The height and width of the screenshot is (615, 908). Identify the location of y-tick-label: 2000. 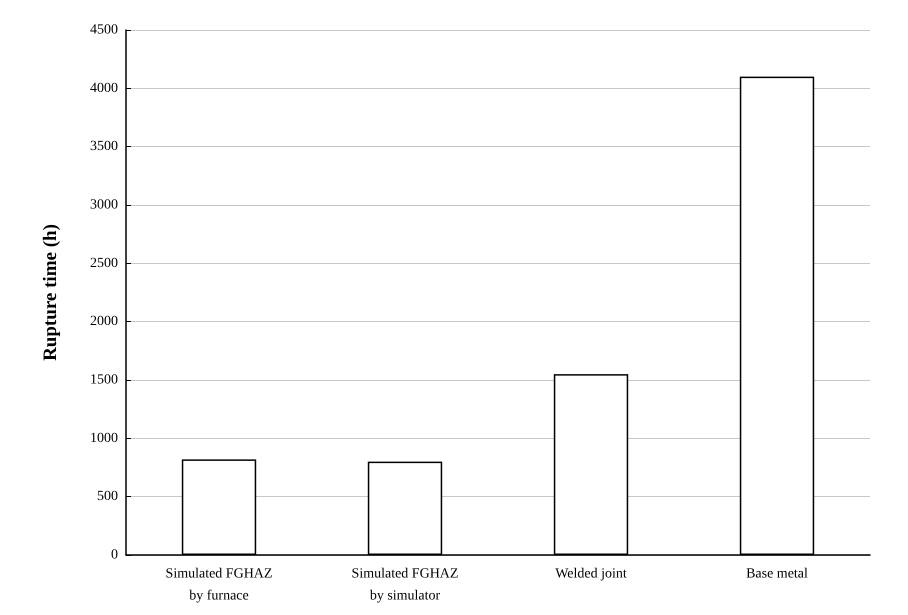
(104, 322).